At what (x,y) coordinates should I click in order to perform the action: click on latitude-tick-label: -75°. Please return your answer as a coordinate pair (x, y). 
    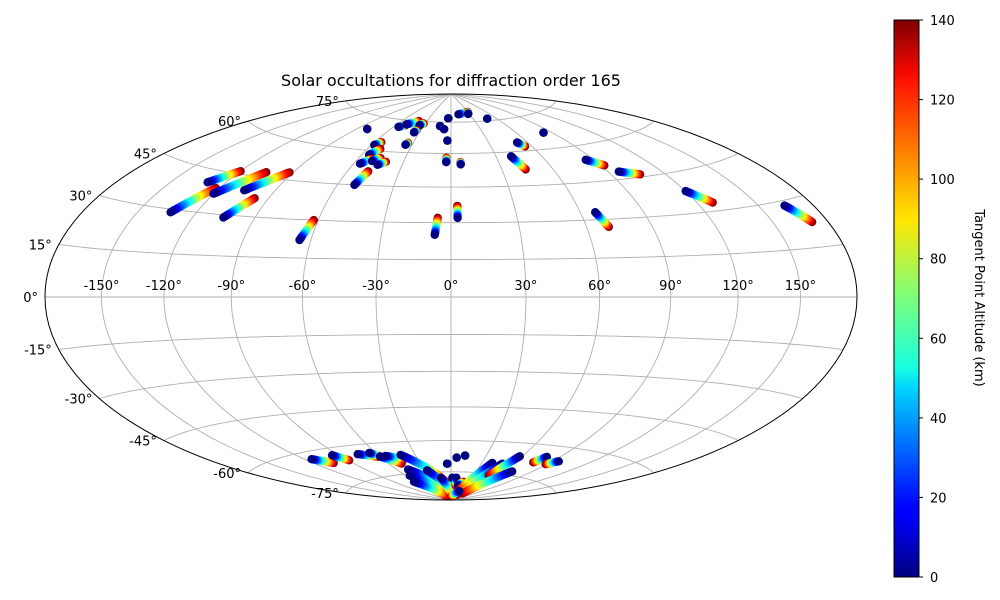
    Looking at the image, I should click on (325, 494).